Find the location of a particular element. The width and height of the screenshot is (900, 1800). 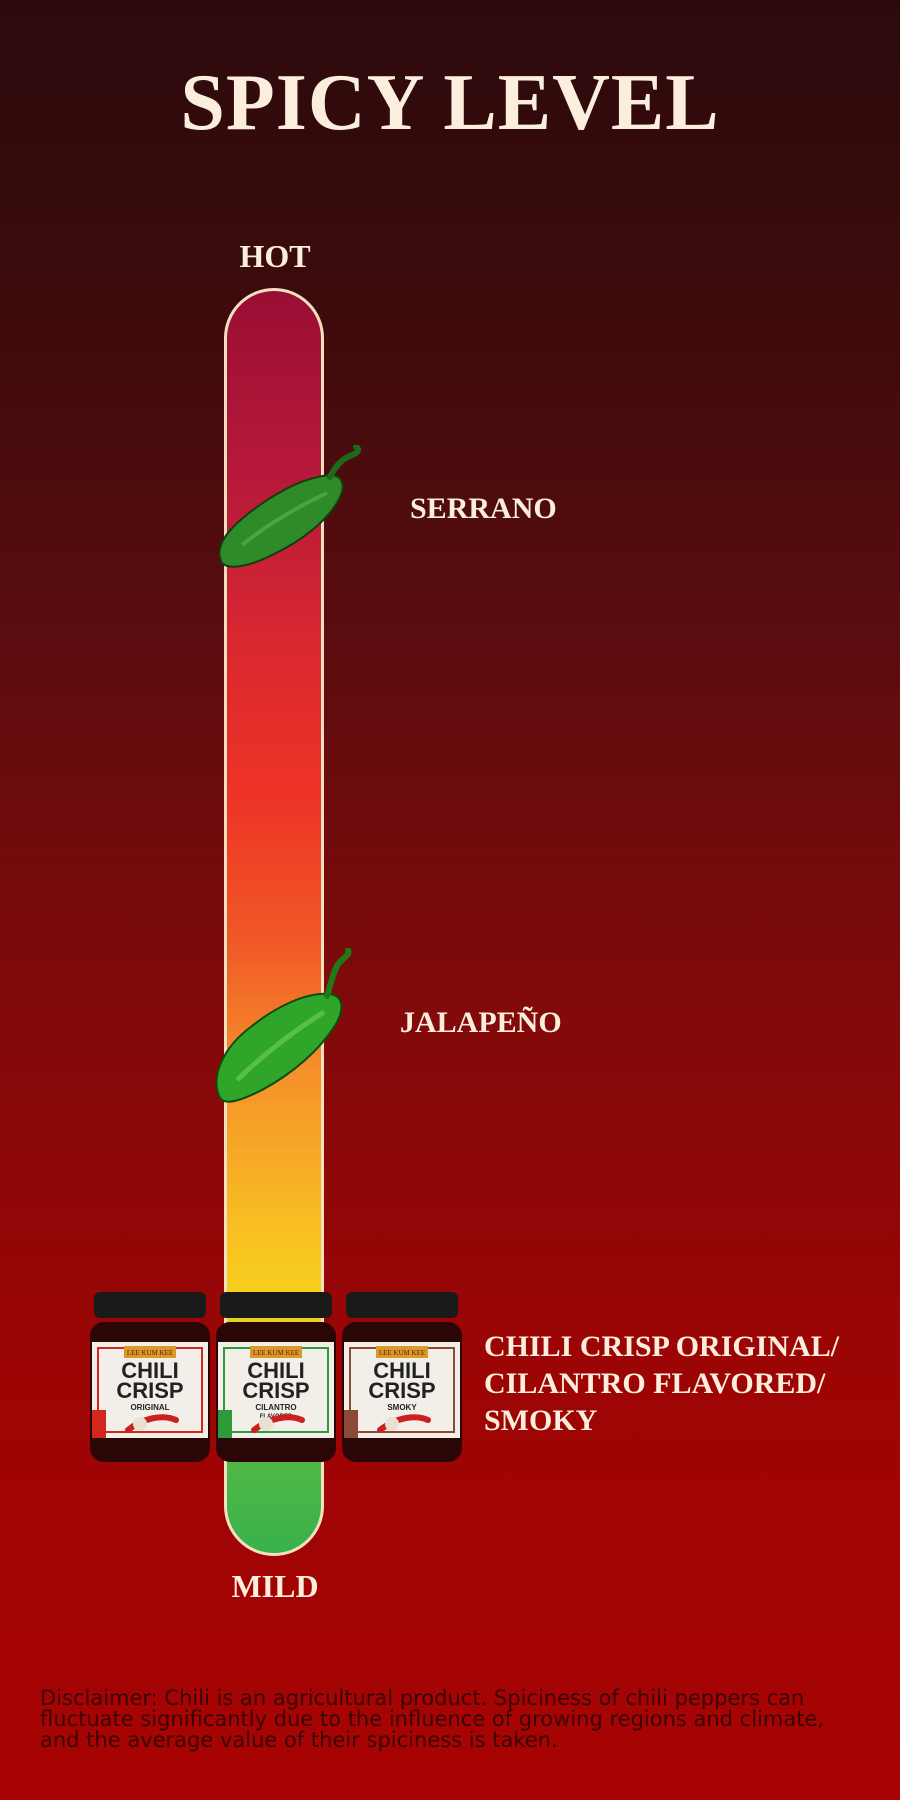

serrano-pepper-icon is located at coordinates (290, 506).